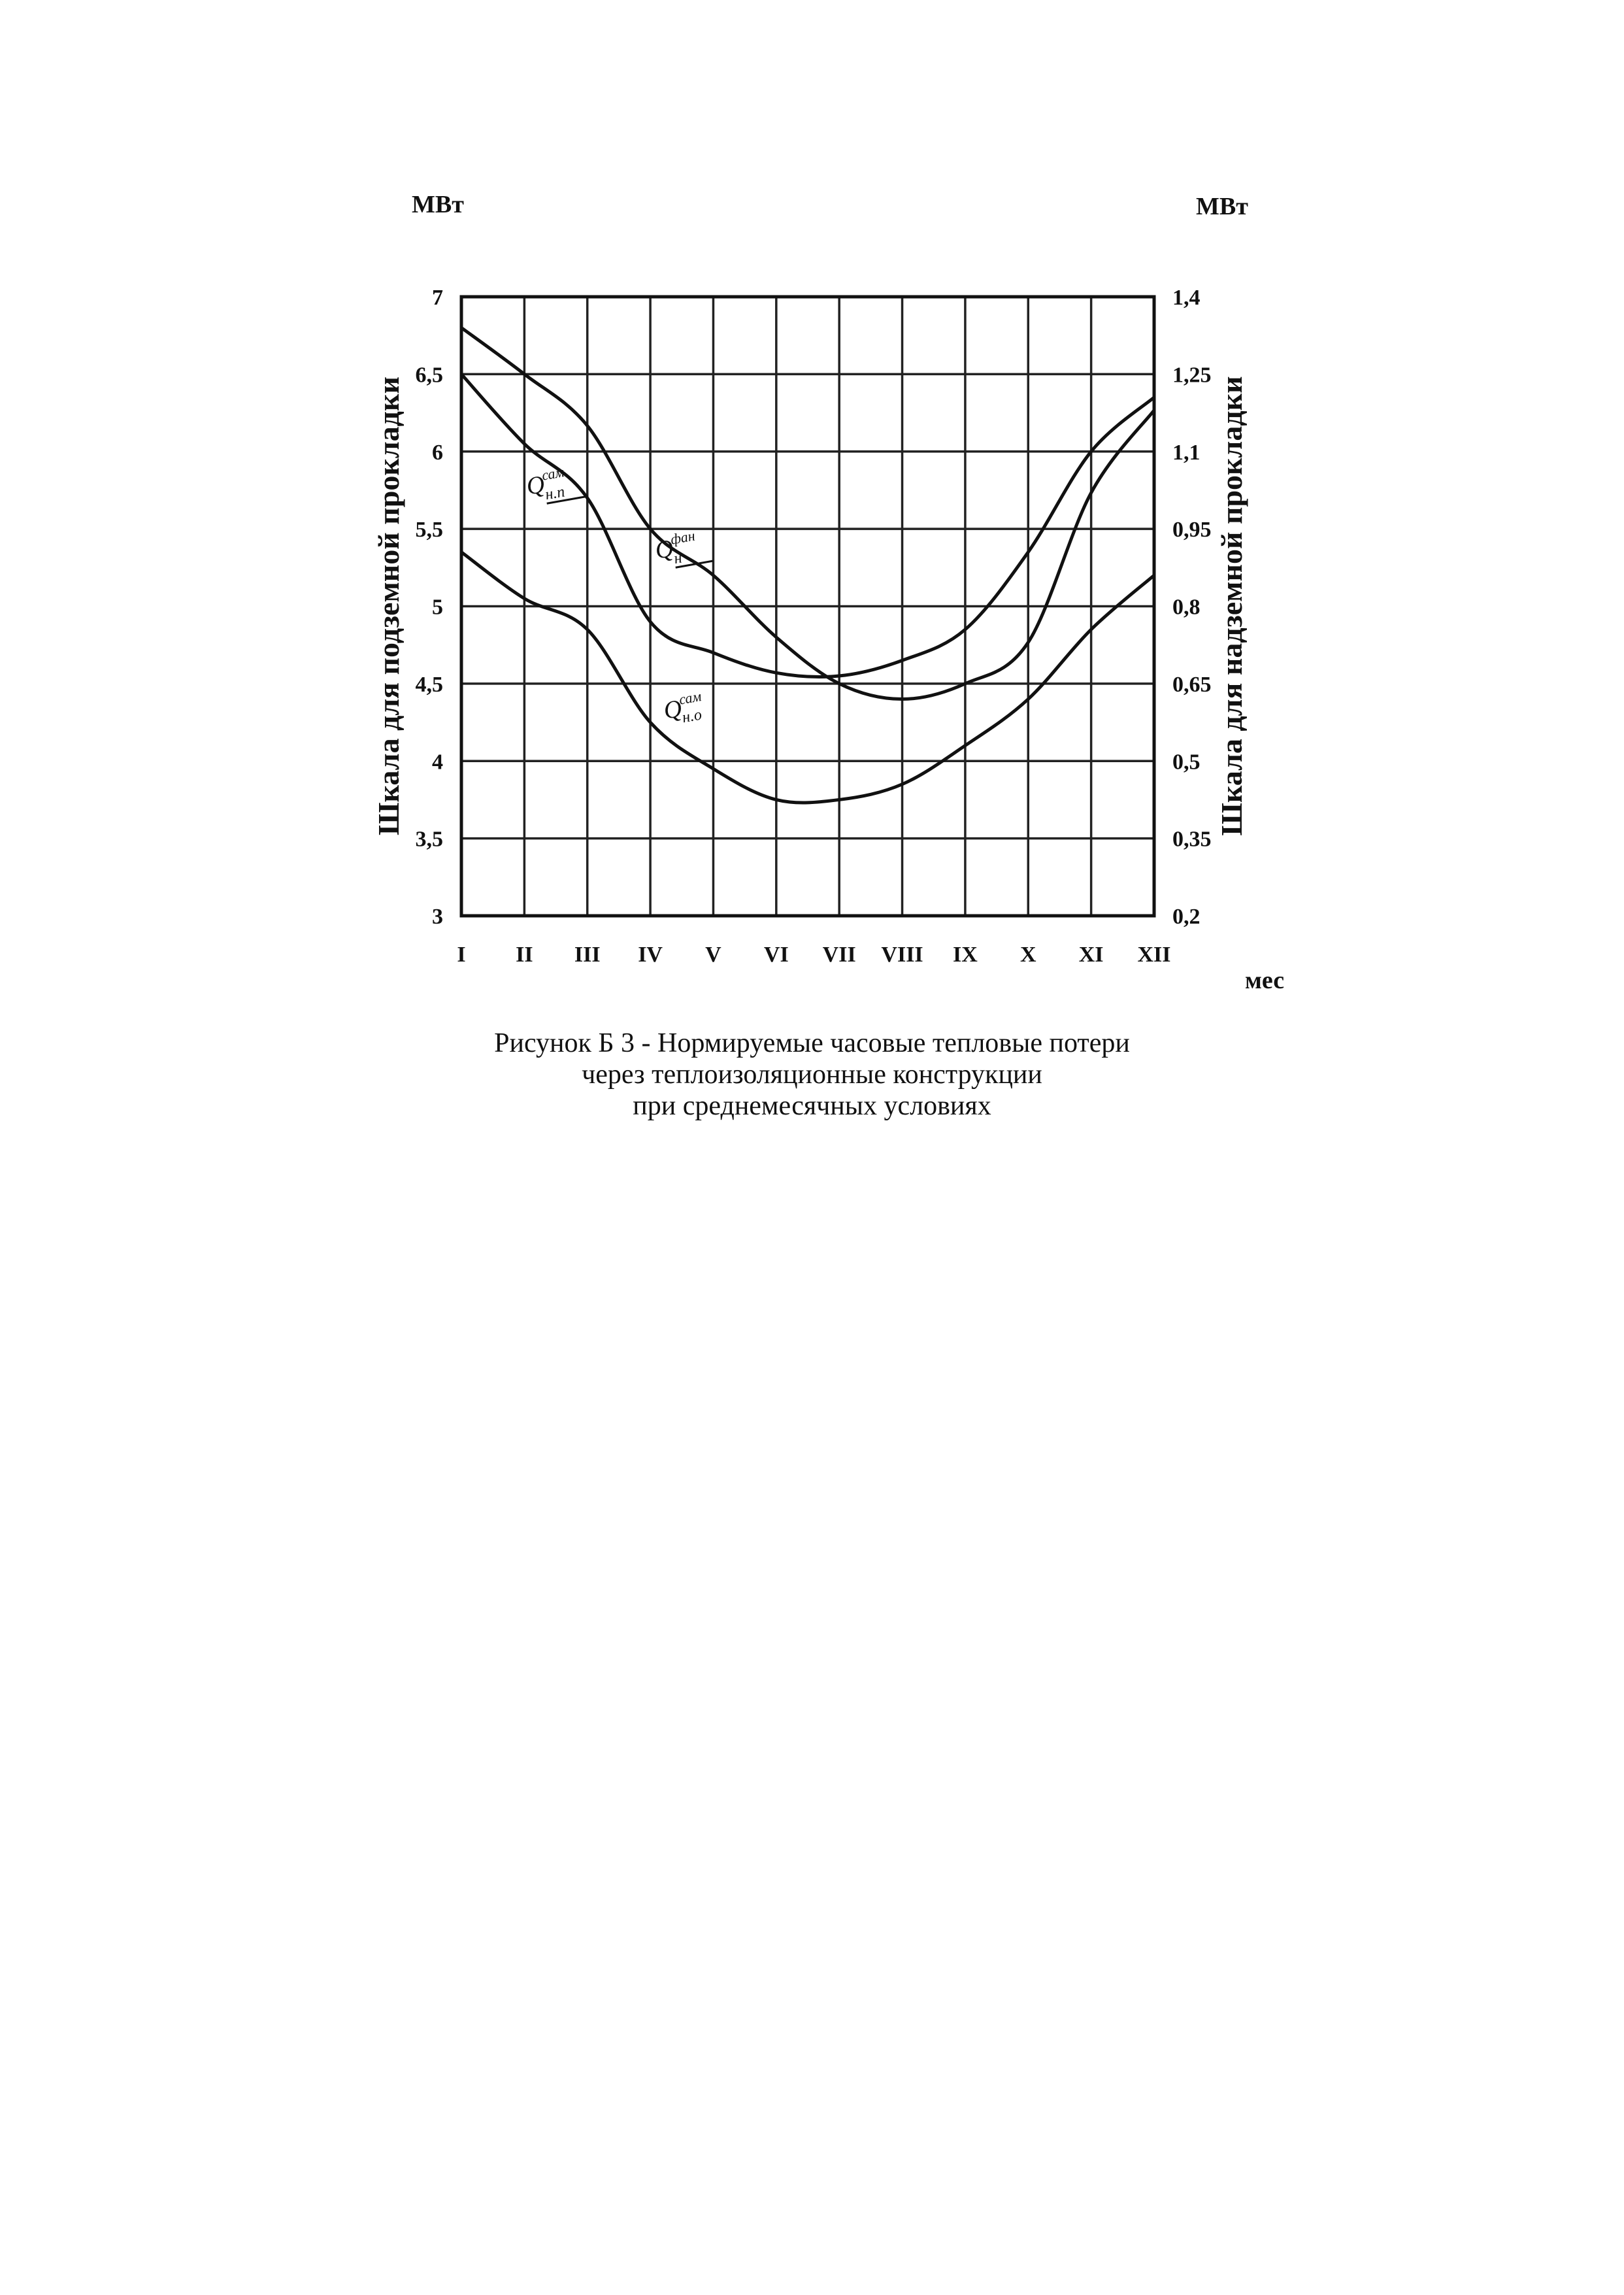 The image size is (1624, 2295). I want to click on x-tick-label: I, so click(461, 955).